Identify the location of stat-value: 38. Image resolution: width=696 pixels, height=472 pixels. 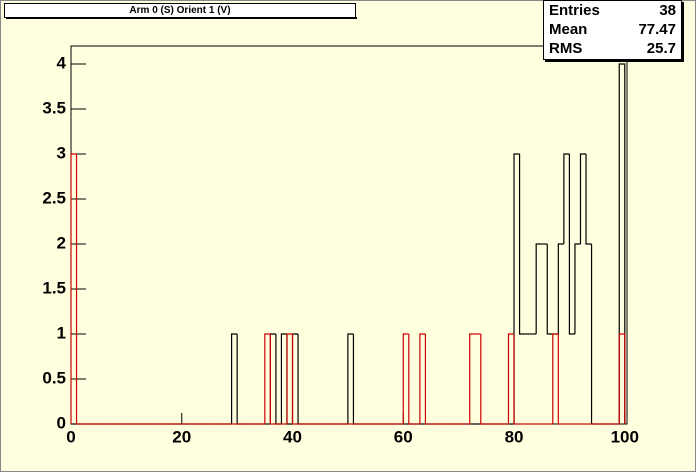
(667, 10).